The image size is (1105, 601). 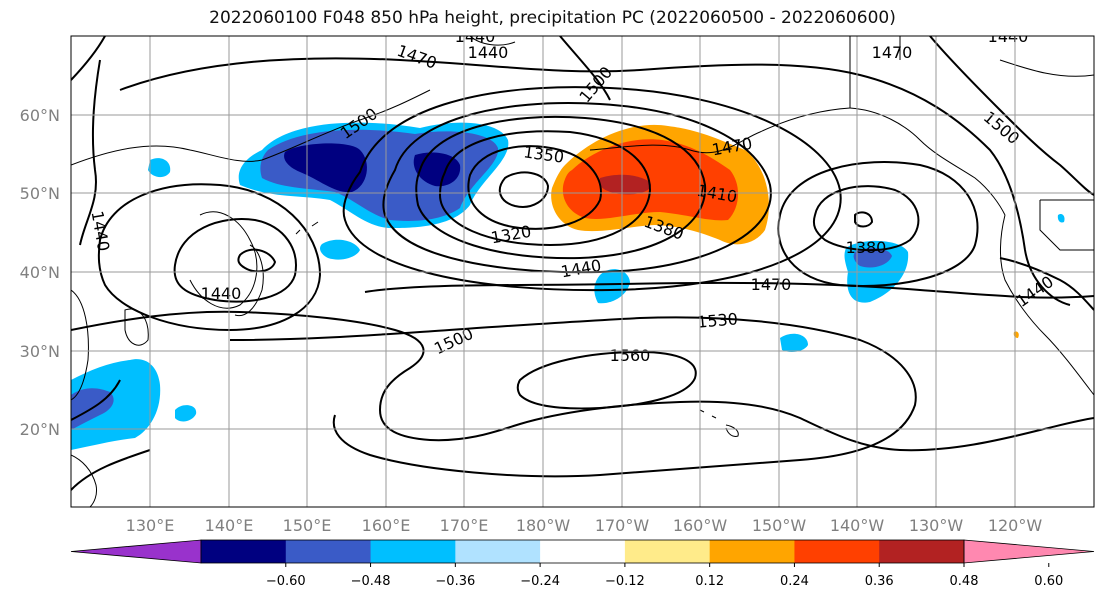 What do you see at coordinates (540, 581) in the screenshot?
I see `colorbar-tick-label: −0.24` at bounding box center [540, 581].